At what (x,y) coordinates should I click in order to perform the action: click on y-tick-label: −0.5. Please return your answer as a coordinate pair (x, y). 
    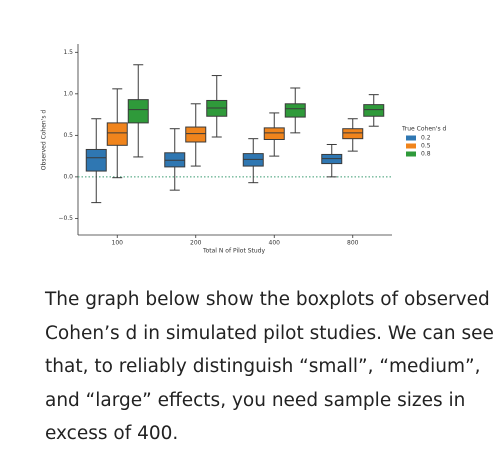
    Looking at the image, I should click on (65, 218).